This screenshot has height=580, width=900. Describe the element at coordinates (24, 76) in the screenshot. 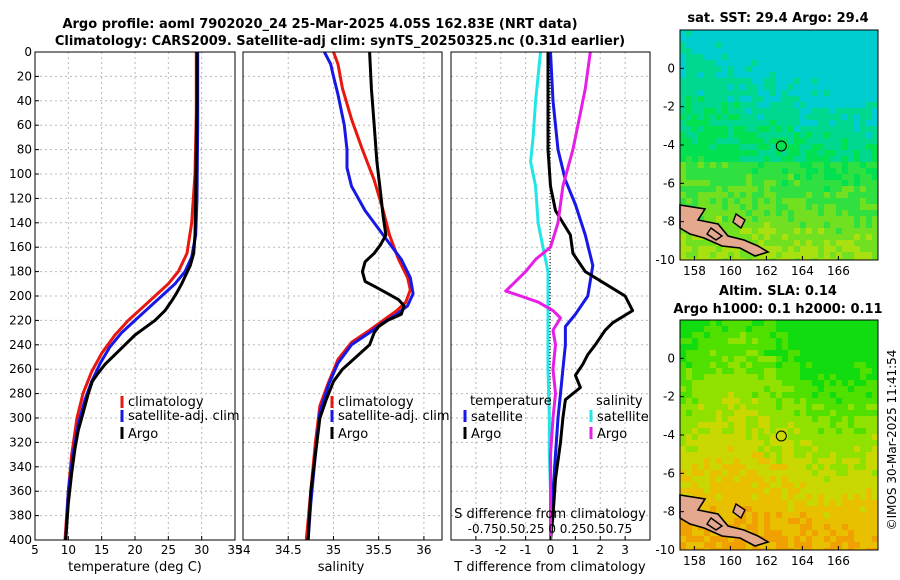

I see `y-tick-label: 20` at that location.